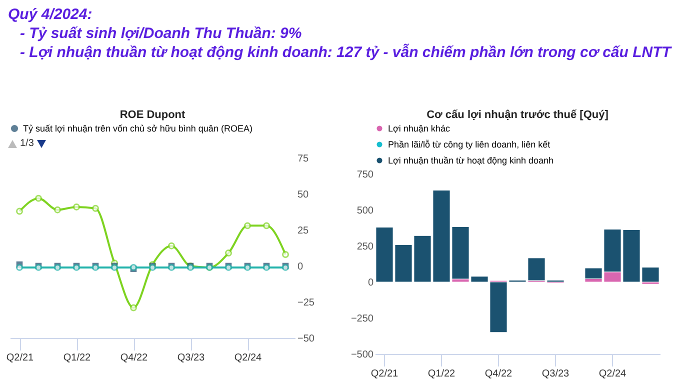  I want to click on y-tick-label: 500, so click(365, 211).